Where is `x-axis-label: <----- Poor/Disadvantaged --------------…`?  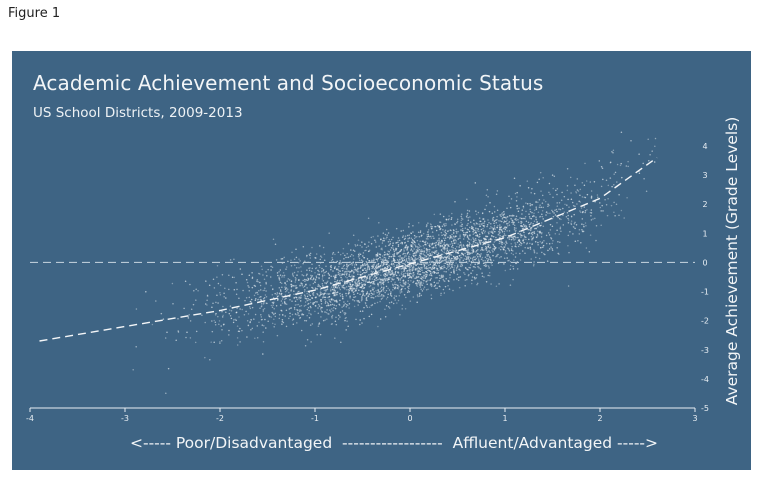 x-axis-label: <----- Poor/Disadvantaged --------------… is located at coordinates (410, 443).